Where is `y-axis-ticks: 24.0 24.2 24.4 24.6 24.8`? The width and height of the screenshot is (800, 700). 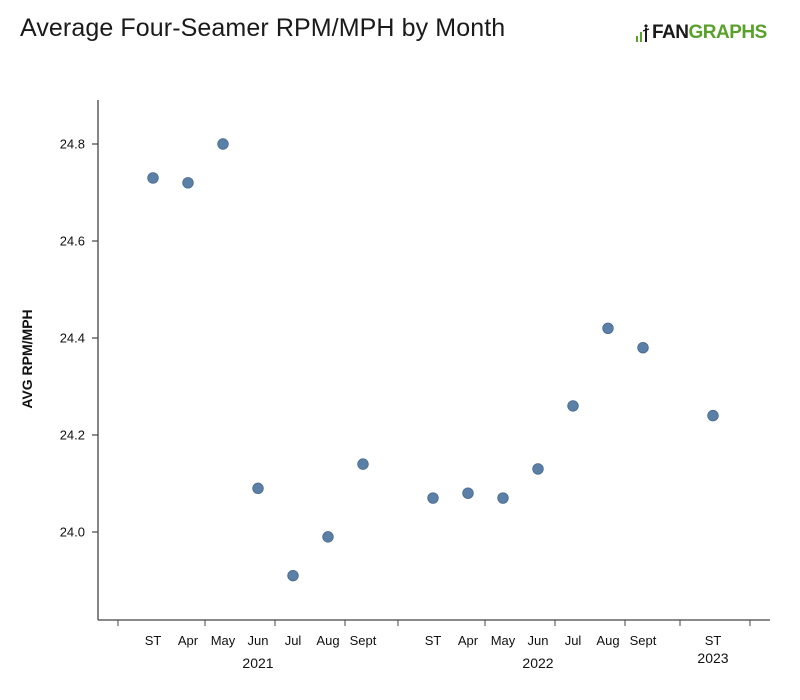 y-axis-ticks: 24.0 24.2 24.4 24.6 24.8 is located at coordinates (79, 338).